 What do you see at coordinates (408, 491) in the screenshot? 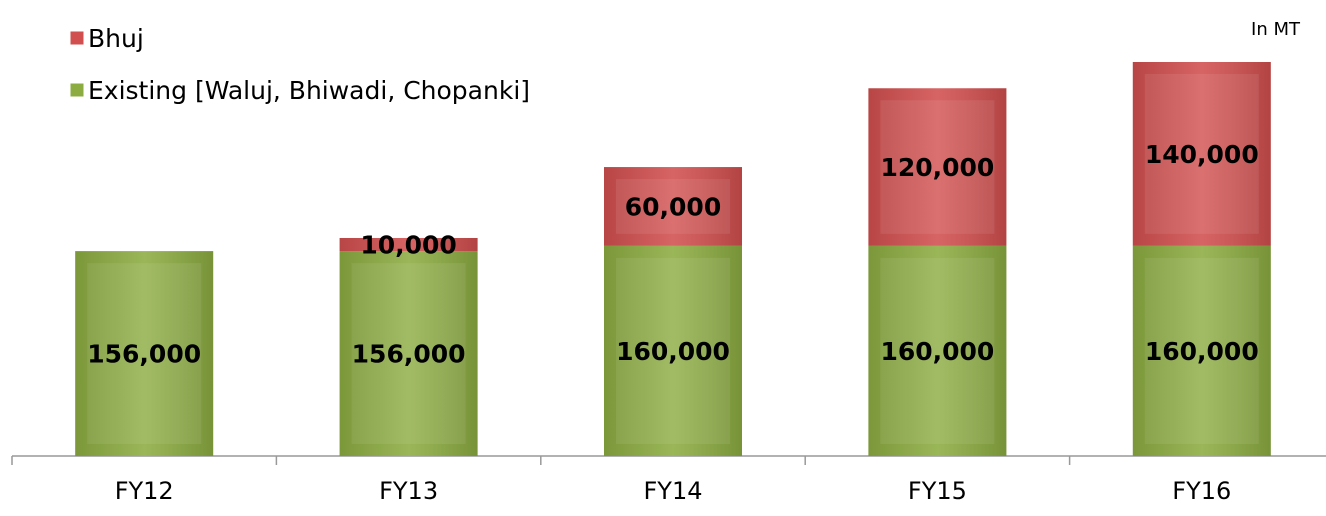
I see `x-tick-label: FY13` at bounding box center [408, 491].